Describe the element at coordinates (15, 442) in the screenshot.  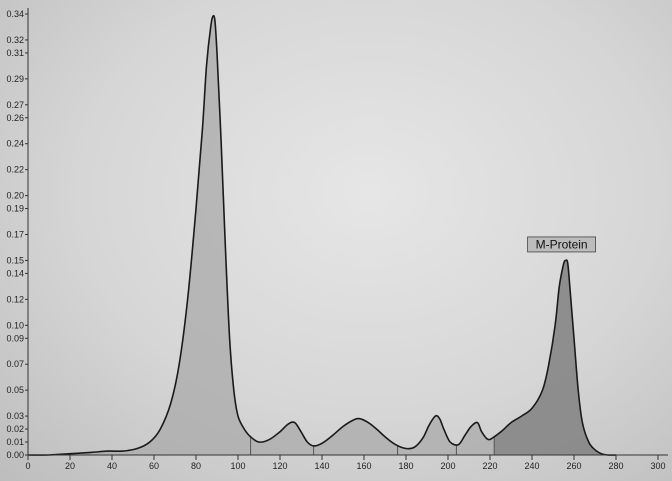
I see `y-tick-label: 0.01` at that location.